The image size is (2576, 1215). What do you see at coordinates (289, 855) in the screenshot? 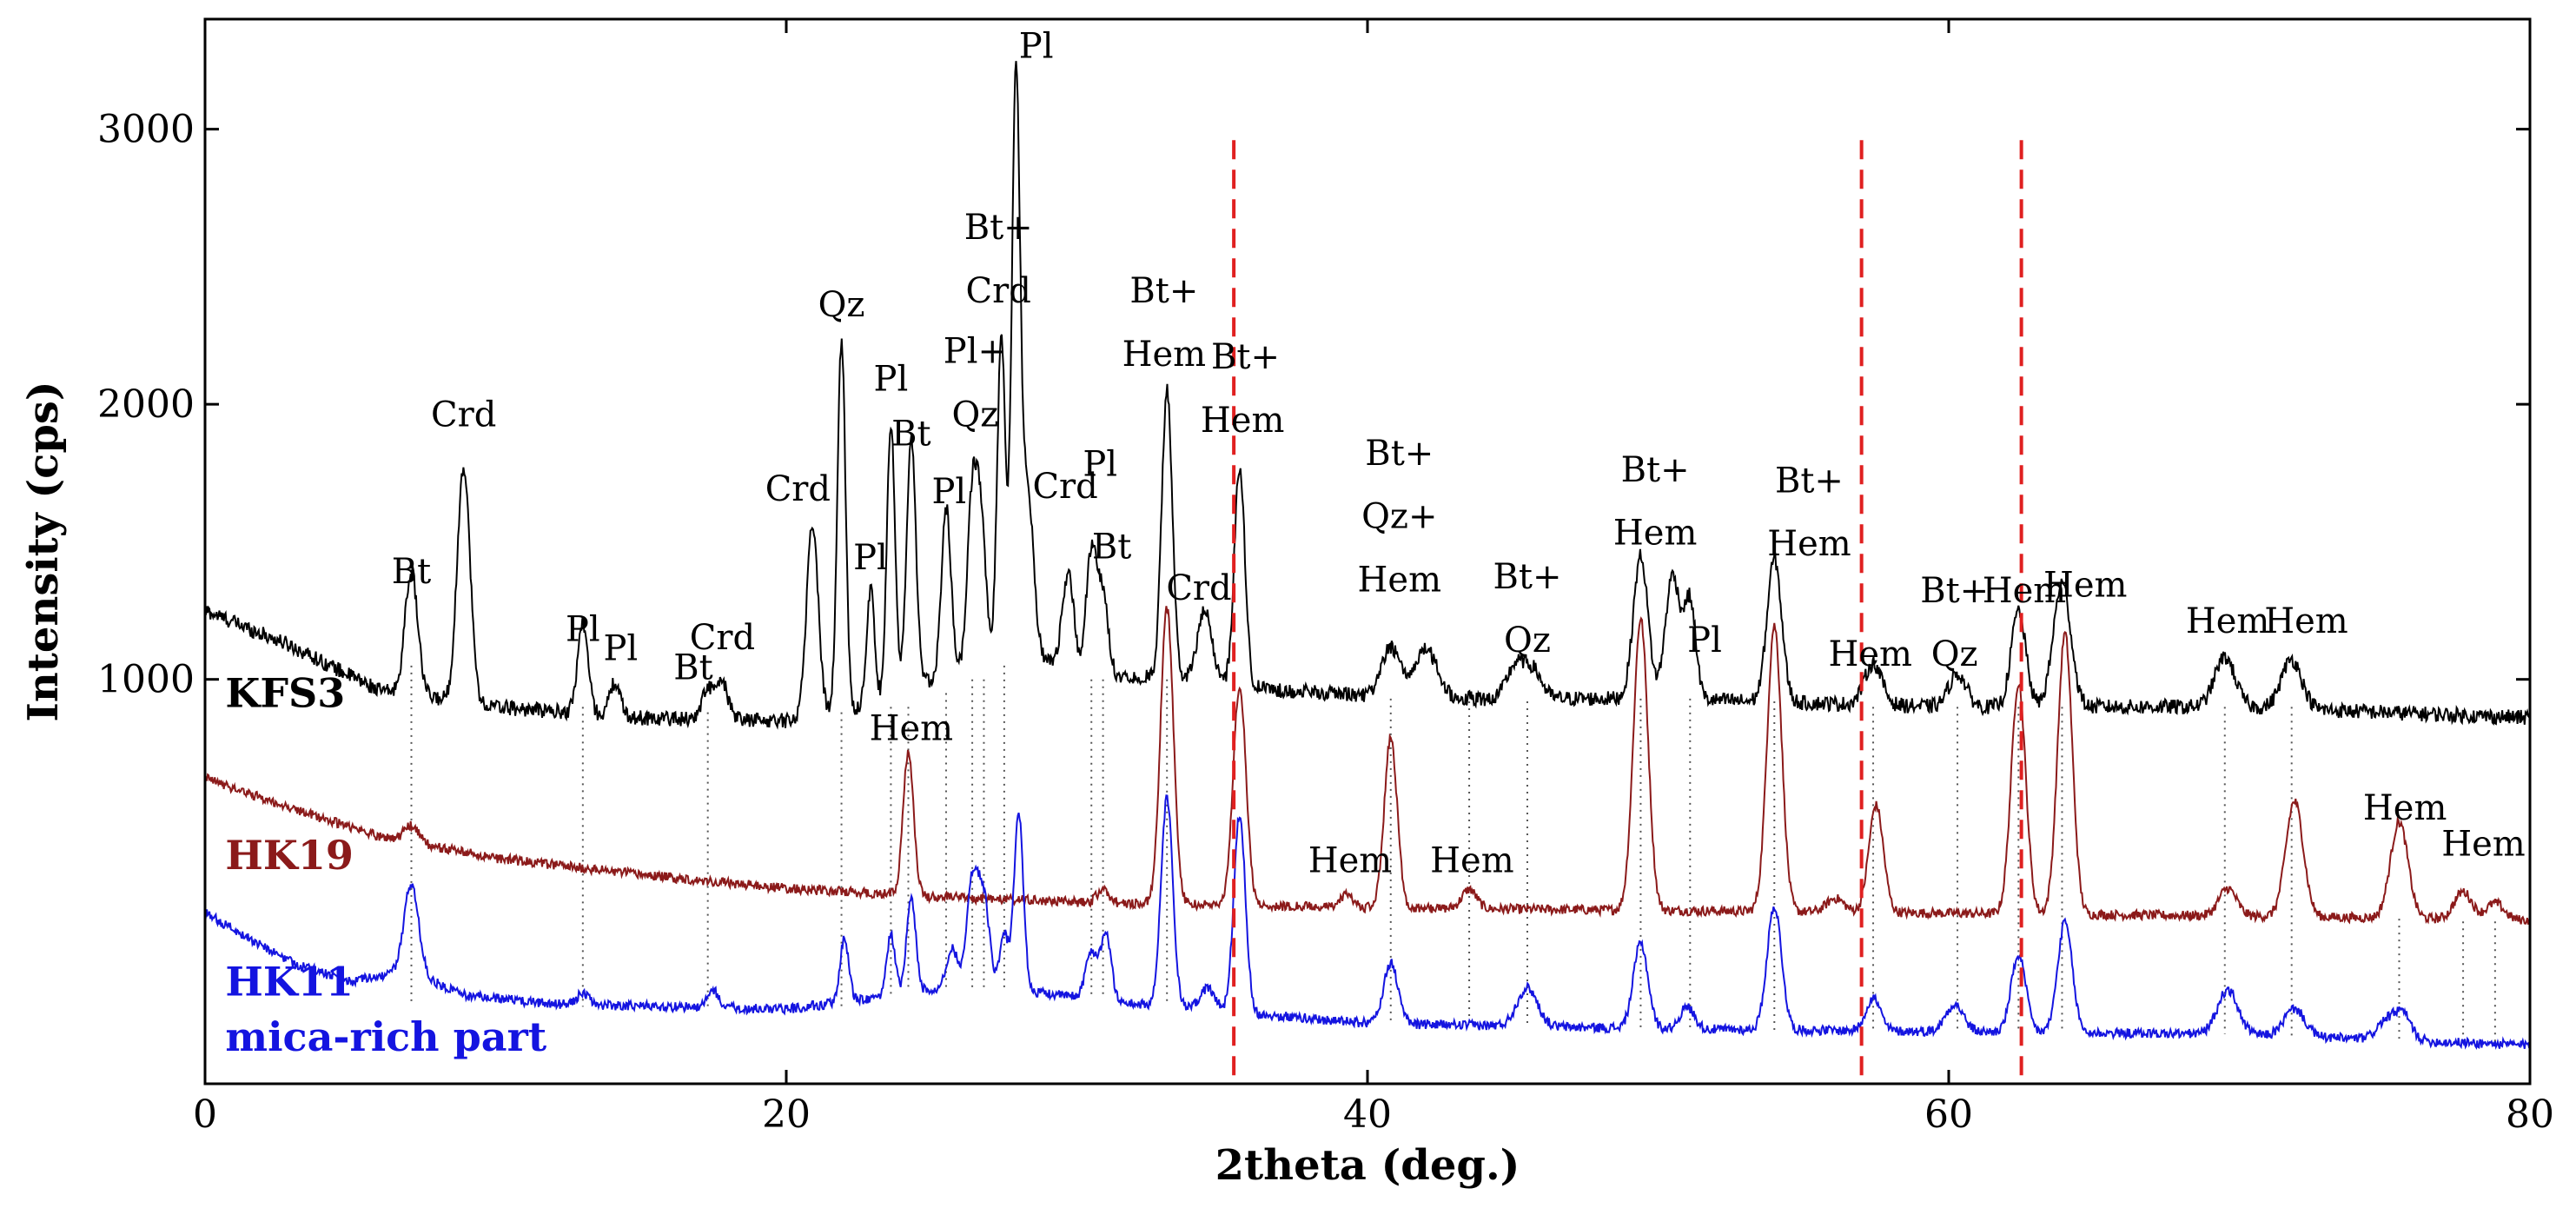
I see `sample-label-hk19: HK19` at bounding box center [289, 855].